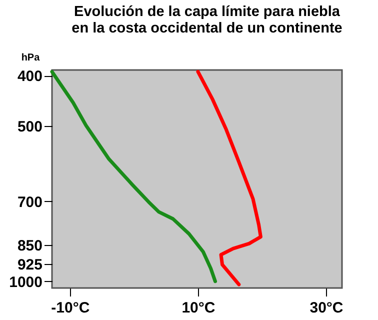 The height and width of the screenshot is (320, 378). I want to click on y-tick-label: 700, so click(29, 202).